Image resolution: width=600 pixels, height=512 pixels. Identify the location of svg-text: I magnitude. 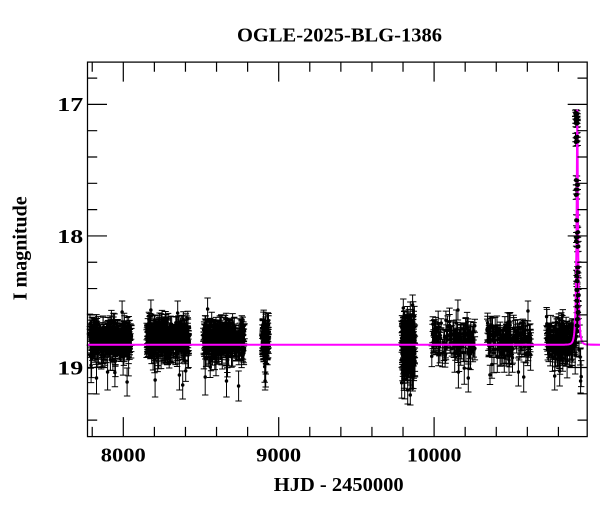
(20, 248).